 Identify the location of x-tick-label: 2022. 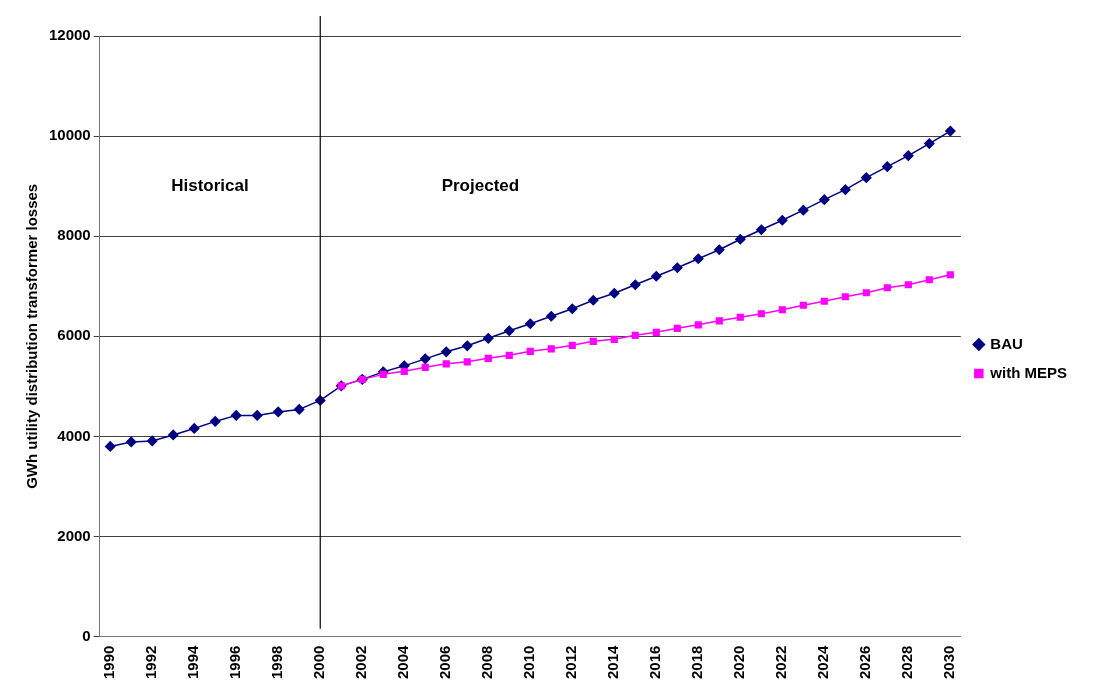
(781, 662).